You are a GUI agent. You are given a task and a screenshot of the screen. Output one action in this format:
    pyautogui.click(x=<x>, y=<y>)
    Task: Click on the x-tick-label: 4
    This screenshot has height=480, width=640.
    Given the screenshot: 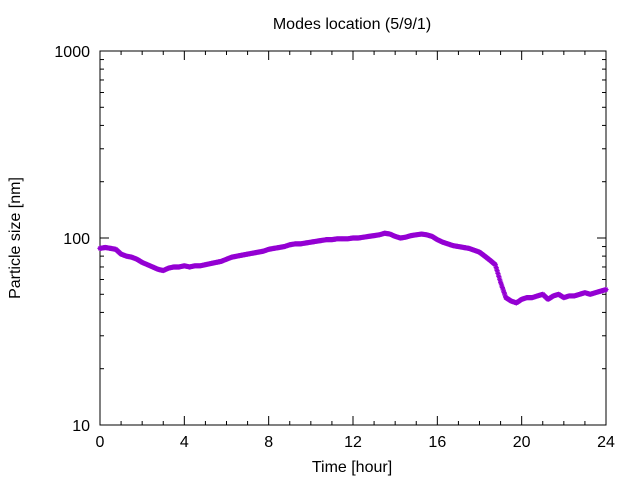 What is the action you would take?
    pyautogui.click(x=184, y=442)
    